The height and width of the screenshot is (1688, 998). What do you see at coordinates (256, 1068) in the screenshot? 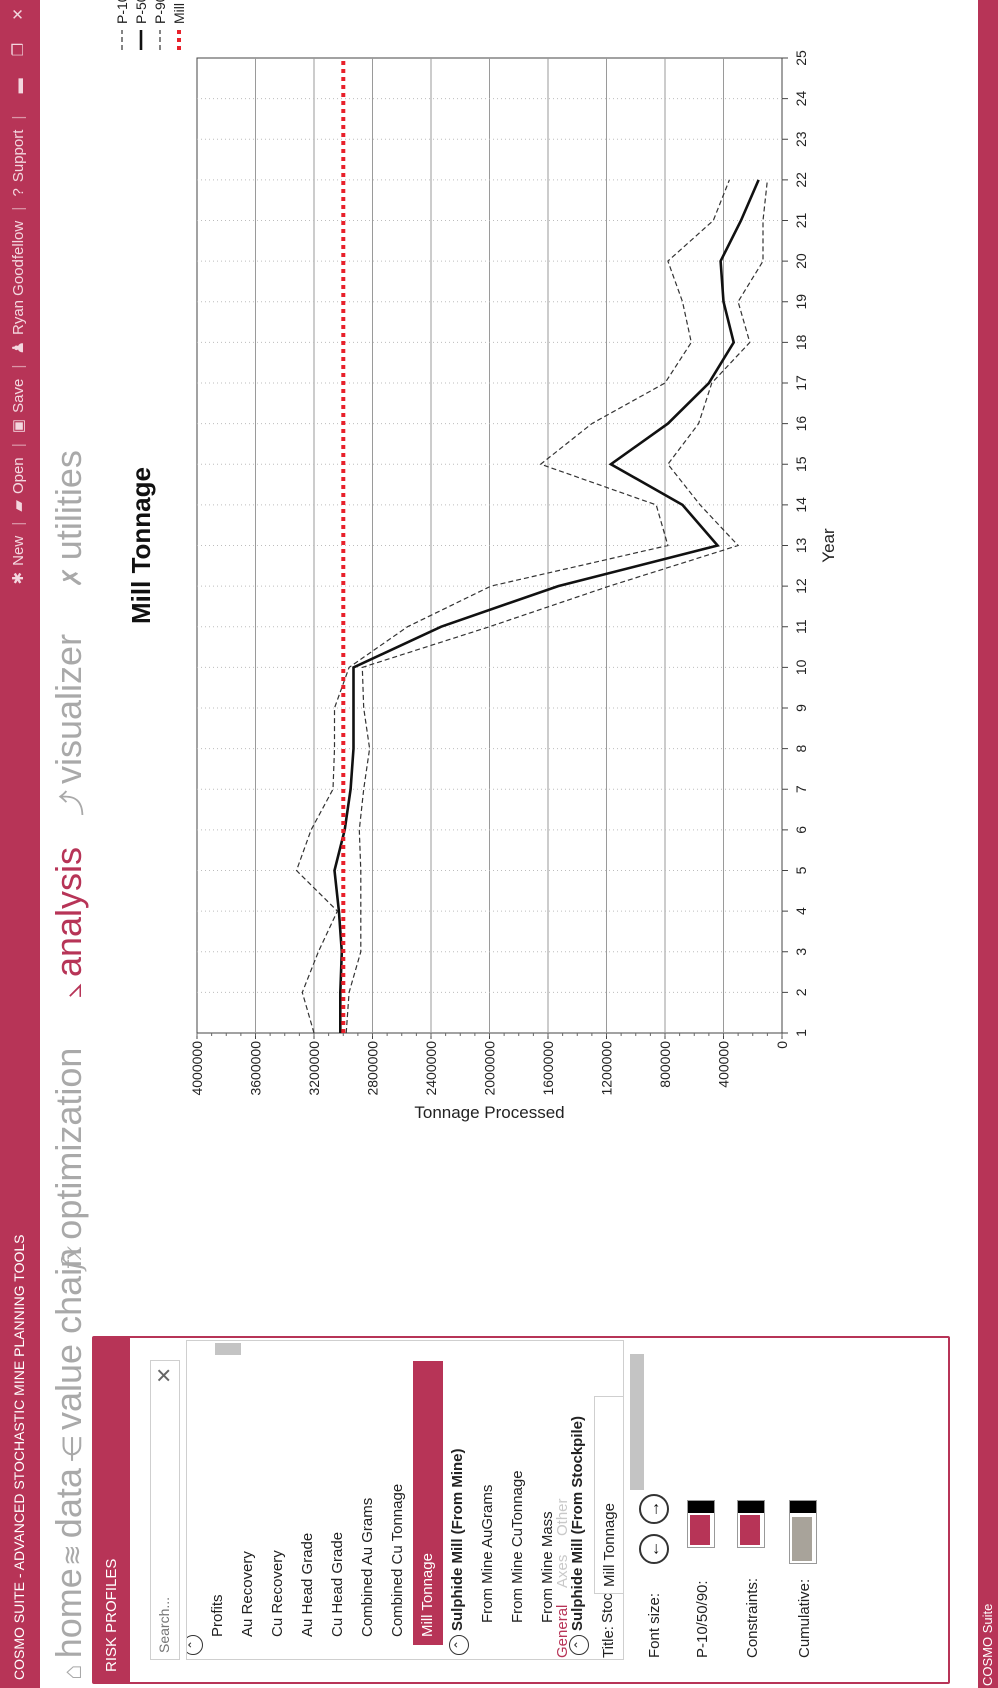
I see `y-tick-label: 3600000` at bounding box center [256, 1068].